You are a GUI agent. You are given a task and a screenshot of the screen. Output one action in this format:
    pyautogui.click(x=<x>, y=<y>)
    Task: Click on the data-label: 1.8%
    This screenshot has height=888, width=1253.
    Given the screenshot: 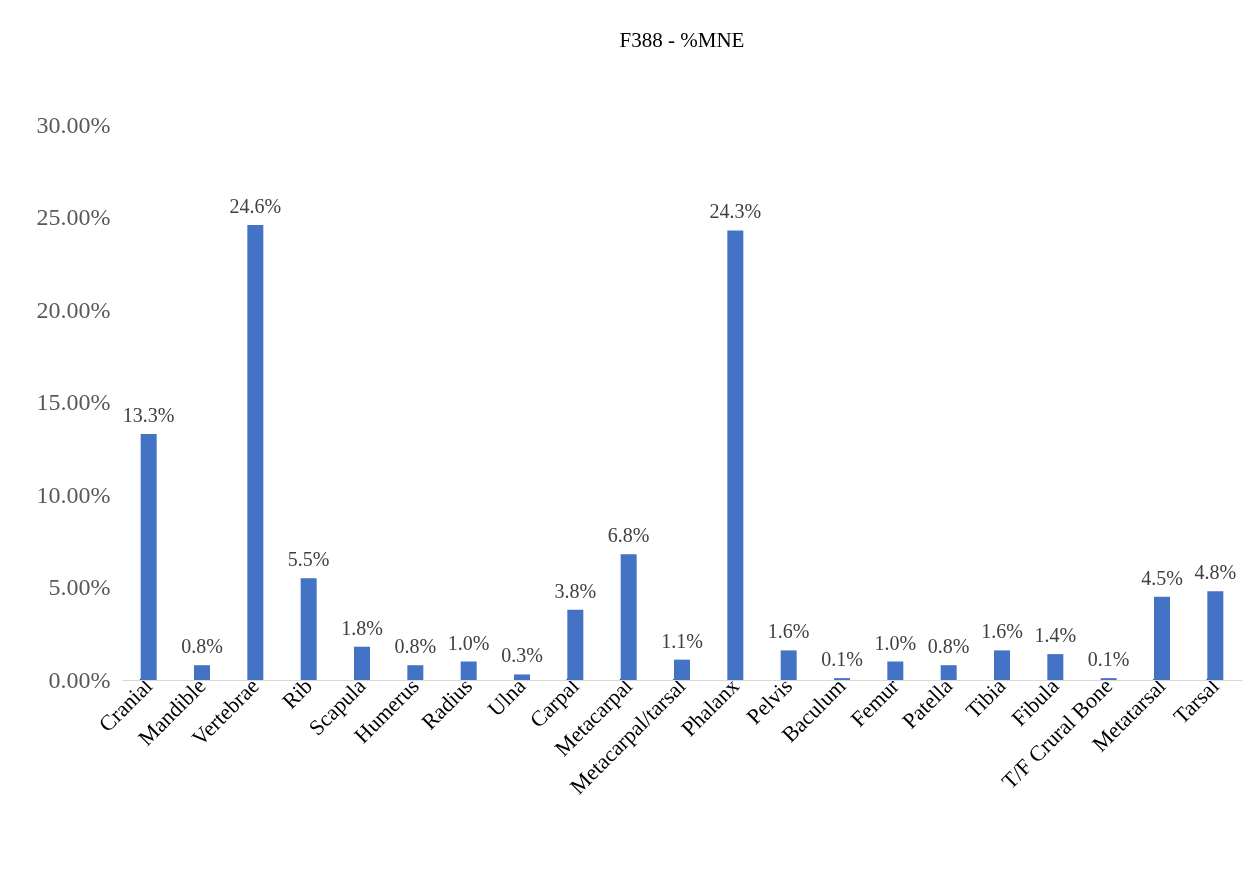 What is the action you would take?
    pyautogui.click(x=362, y=627)
    